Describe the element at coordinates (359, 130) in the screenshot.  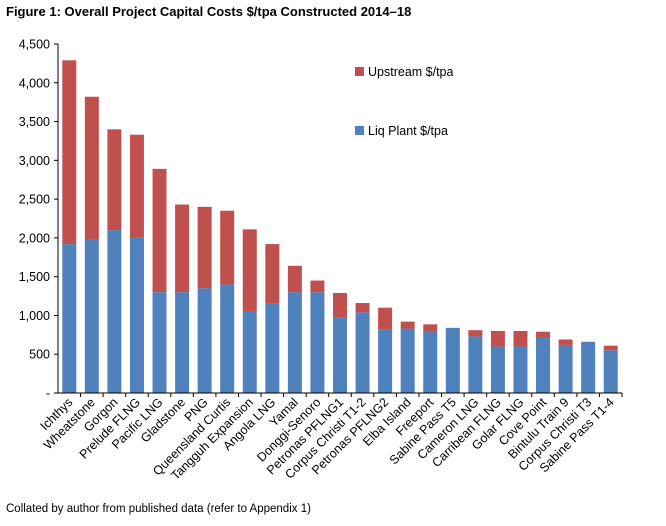
I see `legend-swatch-liq-plant` at that location.